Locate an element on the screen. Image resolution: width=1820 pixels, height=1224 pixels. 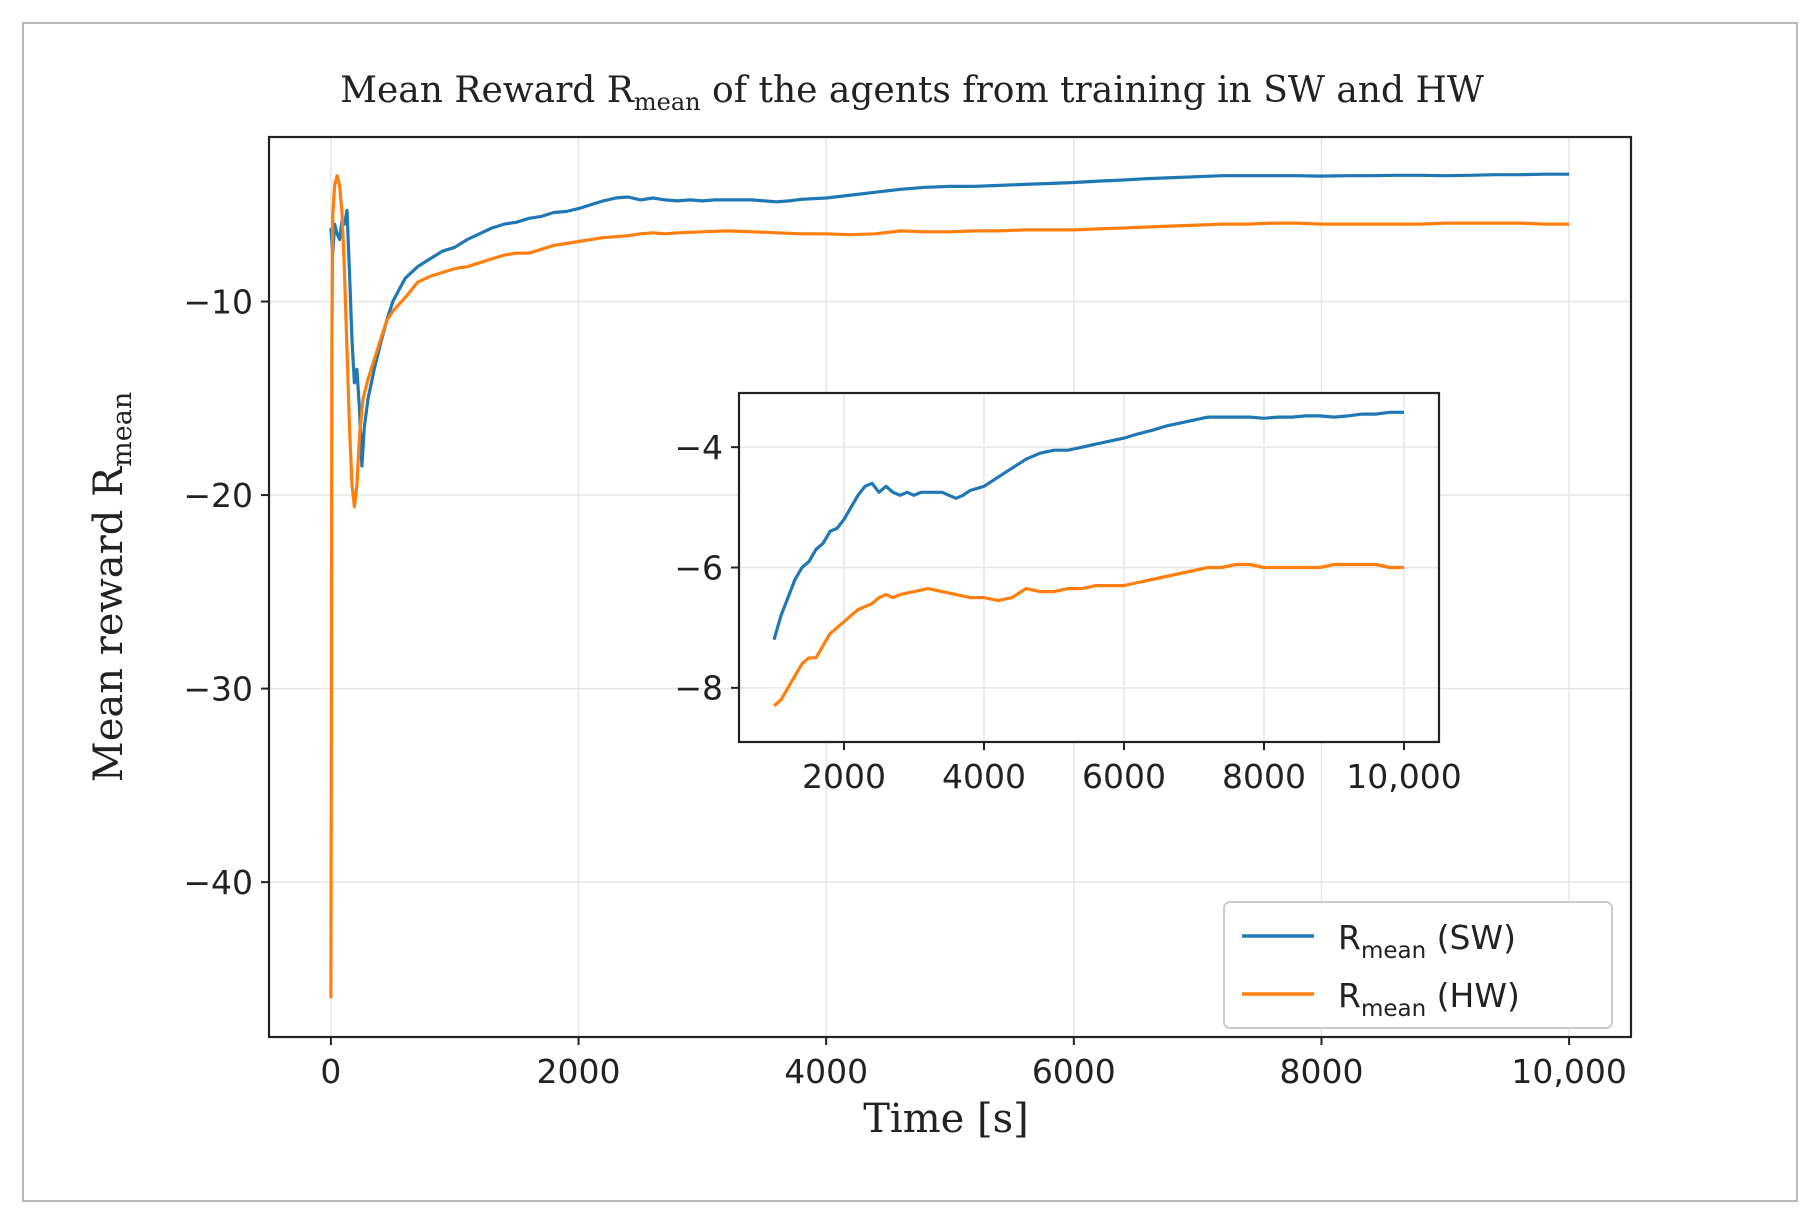
inset-ticks: 2000 4000 6000 8000 10,000 −4 −6 −8 is located at coordinates (1067, 612).